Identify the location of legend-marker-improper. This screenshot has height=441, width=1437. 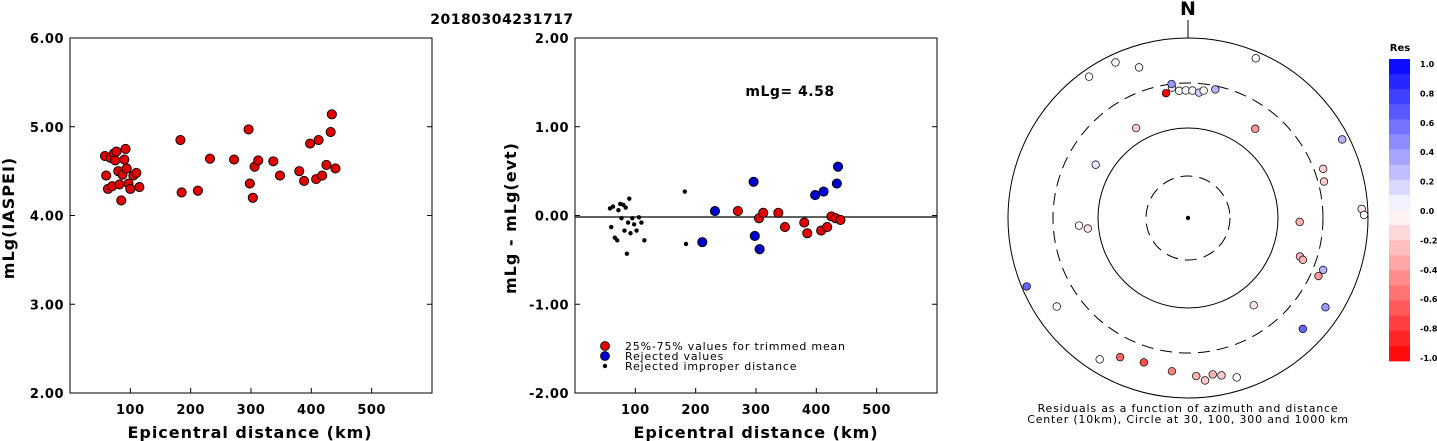
(605, 366).